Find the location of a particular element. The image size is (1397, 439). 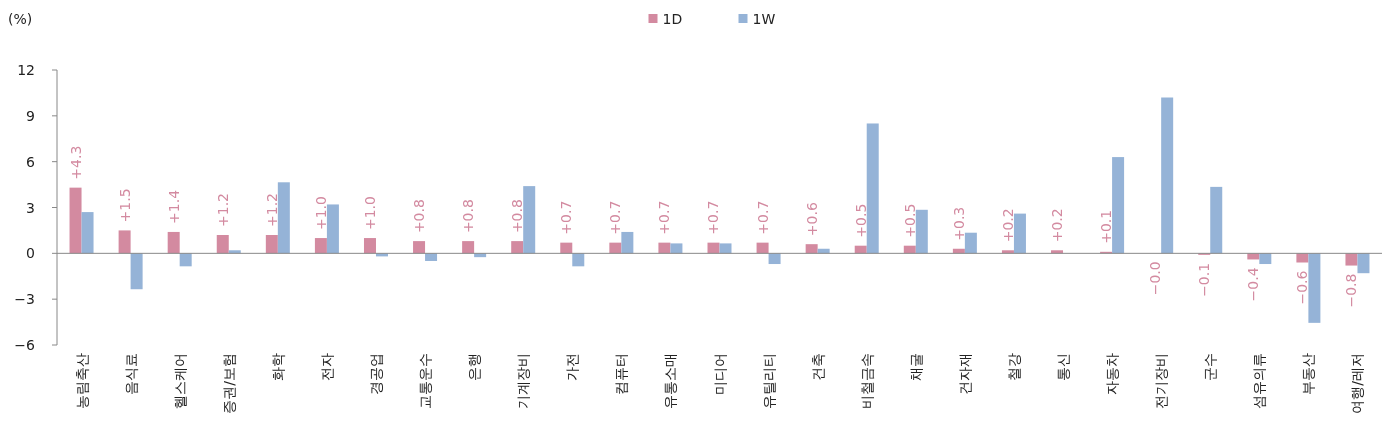

data-label: +0.6 is located at coordinates (811, 219).